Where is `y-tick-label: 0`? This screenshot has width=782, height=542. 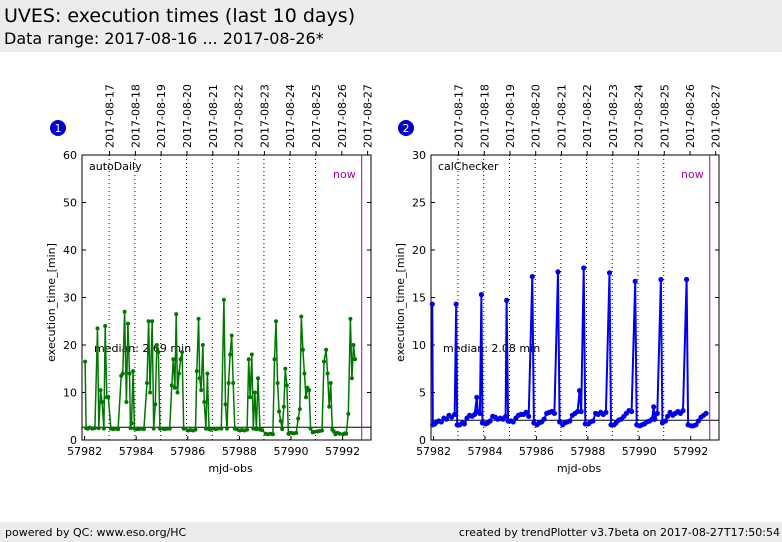 y-tick-label: 0 is located at coordinates (73, 440).